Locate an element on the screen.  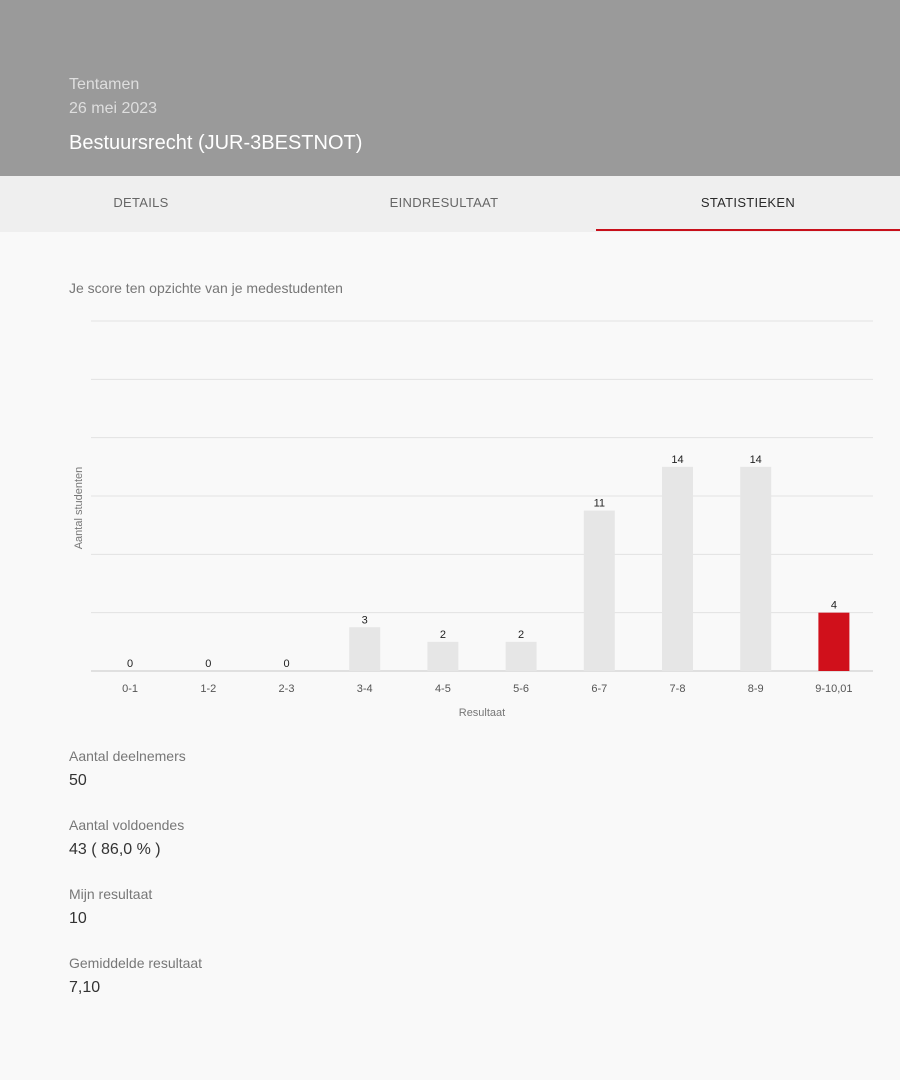
x-tick-label: 8-9 is located at coordinates (756, 689).